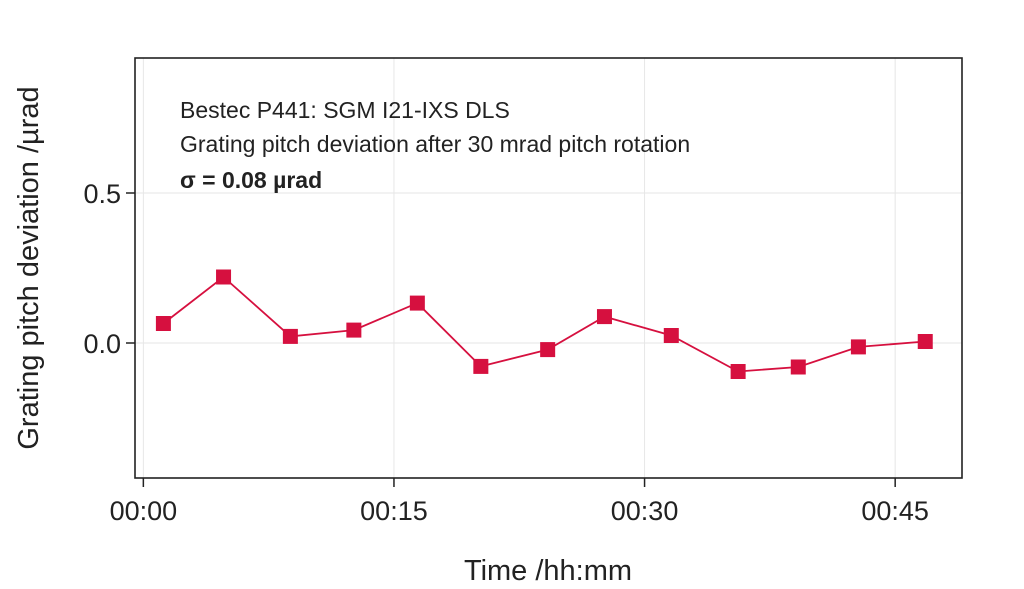  What do you see at coordinates (102, 194) in the screenshot?
I see `y-tick-label: 0.5` at bounding box center [102, 194].